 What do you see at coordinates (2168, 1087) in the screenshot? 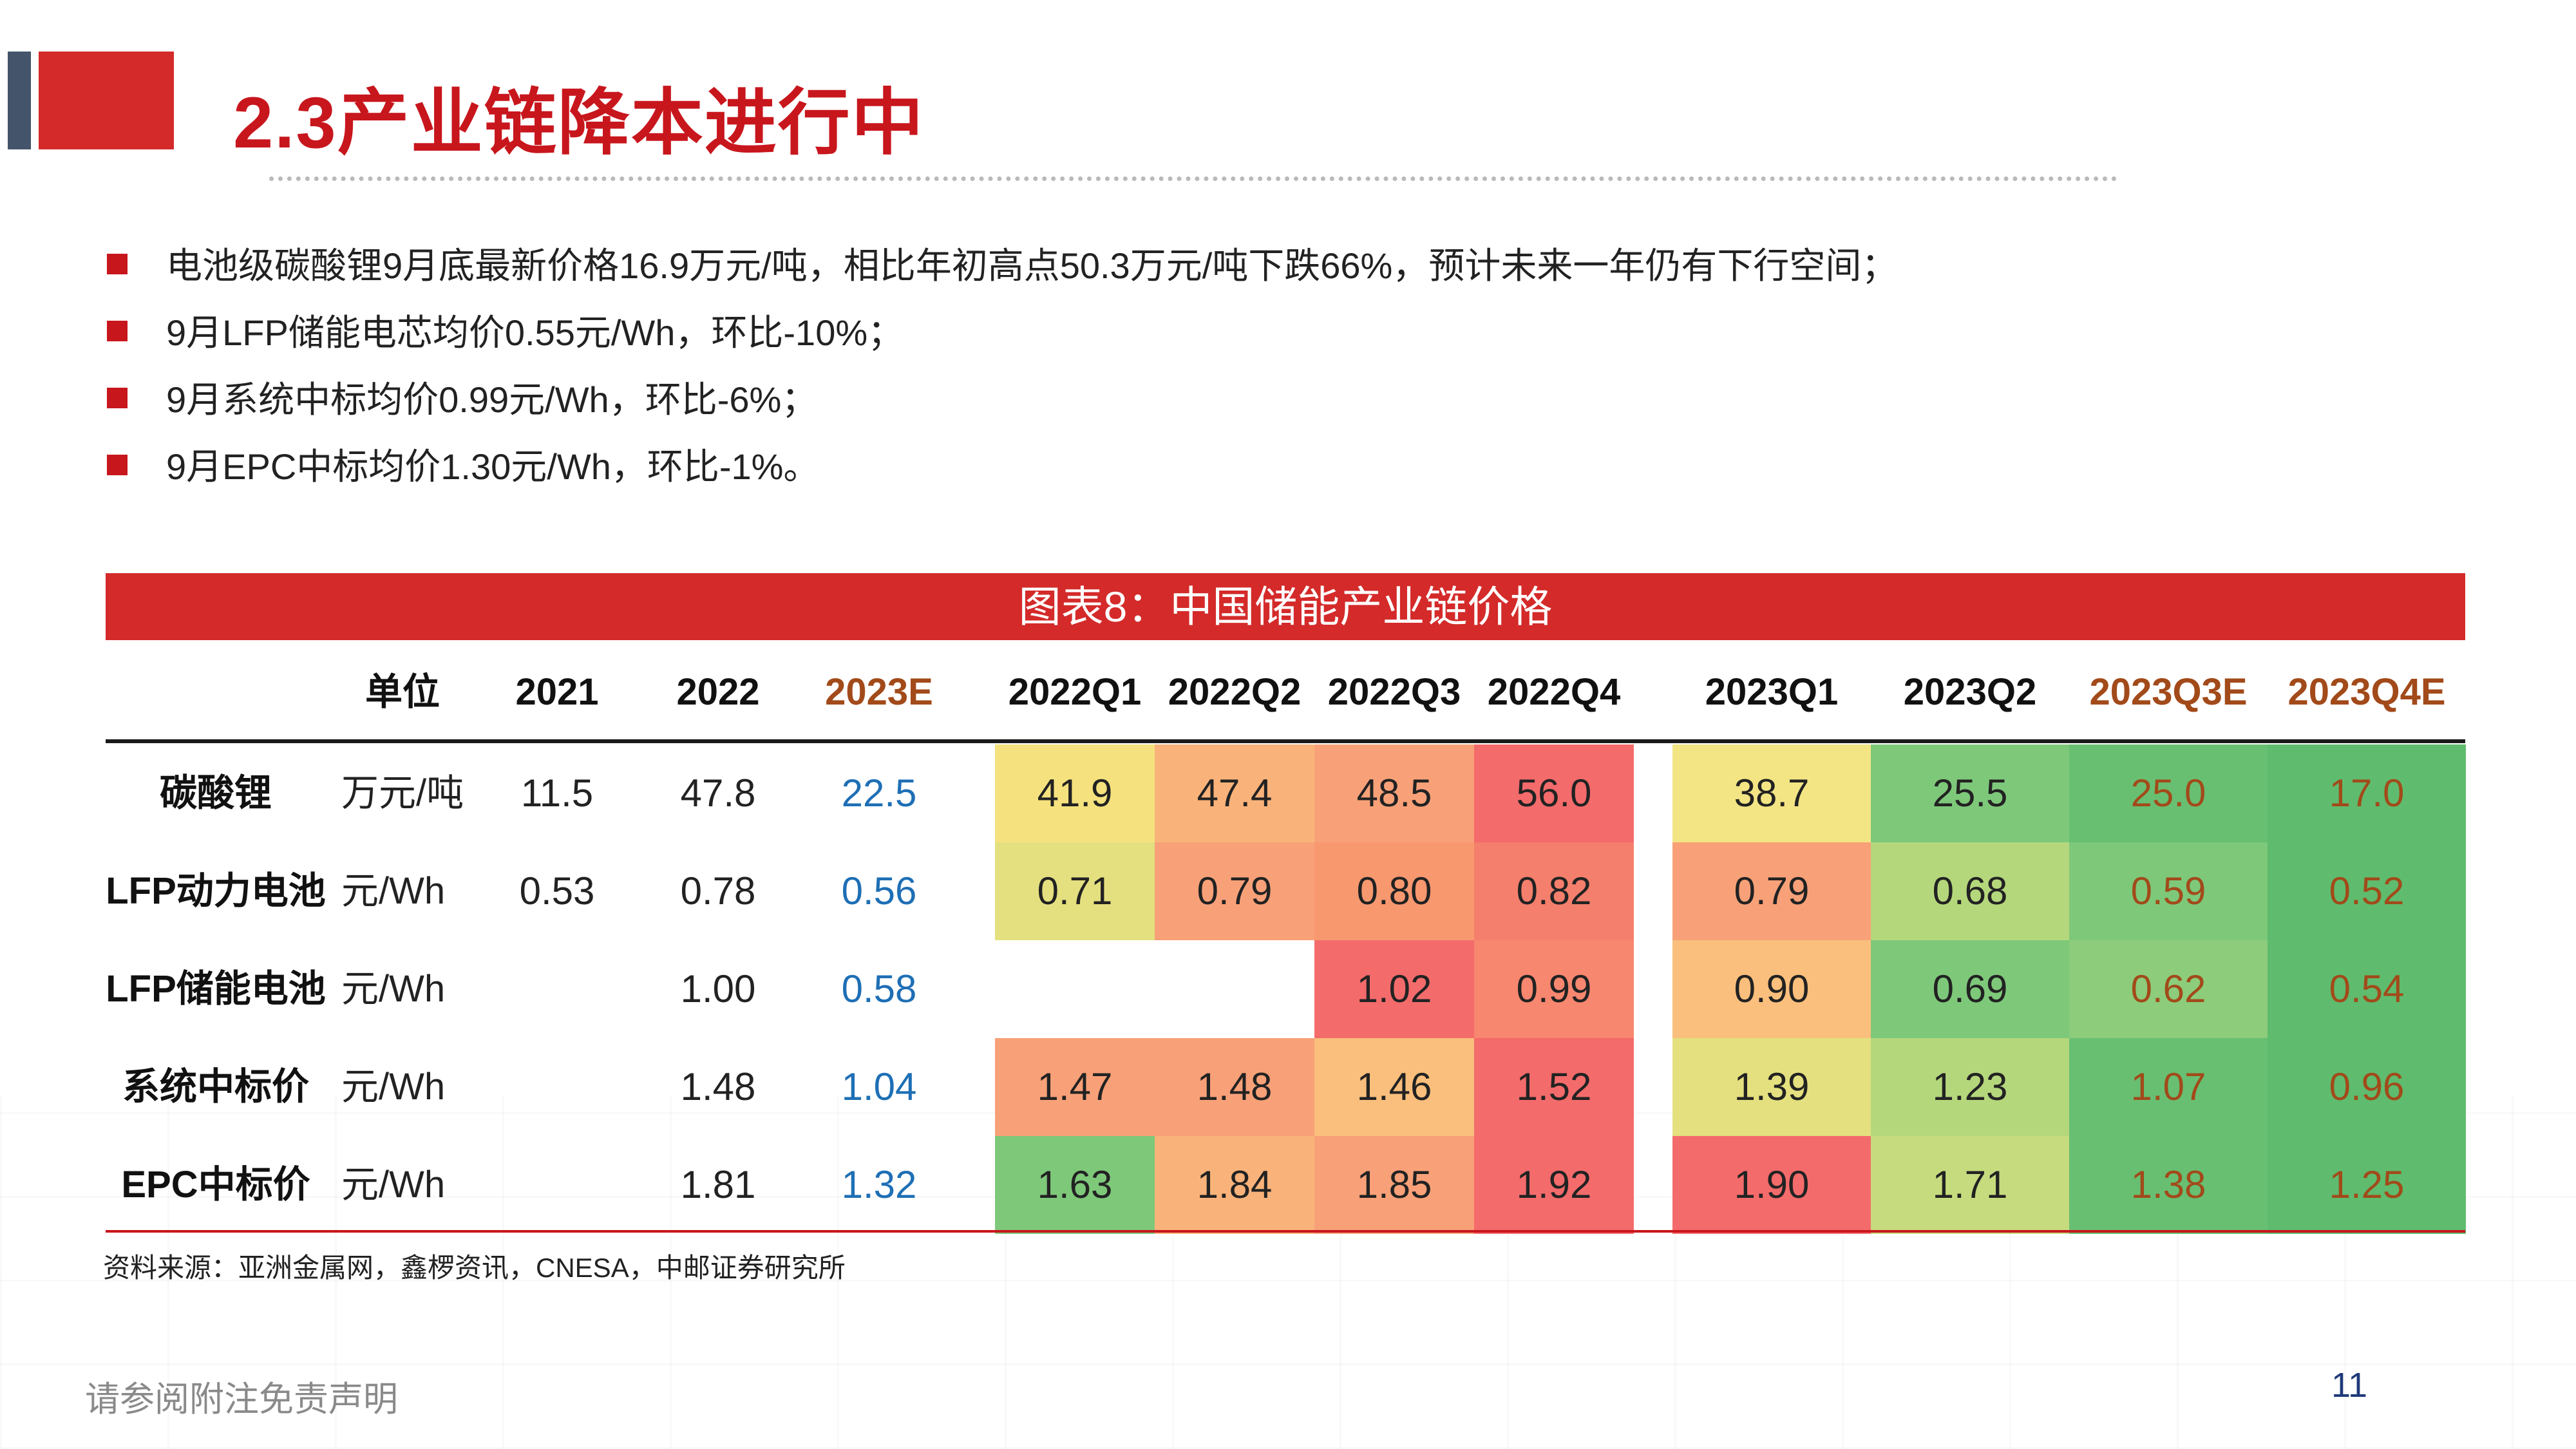
I see `cell-quarter: 1.07` at bounding box center [2168, 1087].